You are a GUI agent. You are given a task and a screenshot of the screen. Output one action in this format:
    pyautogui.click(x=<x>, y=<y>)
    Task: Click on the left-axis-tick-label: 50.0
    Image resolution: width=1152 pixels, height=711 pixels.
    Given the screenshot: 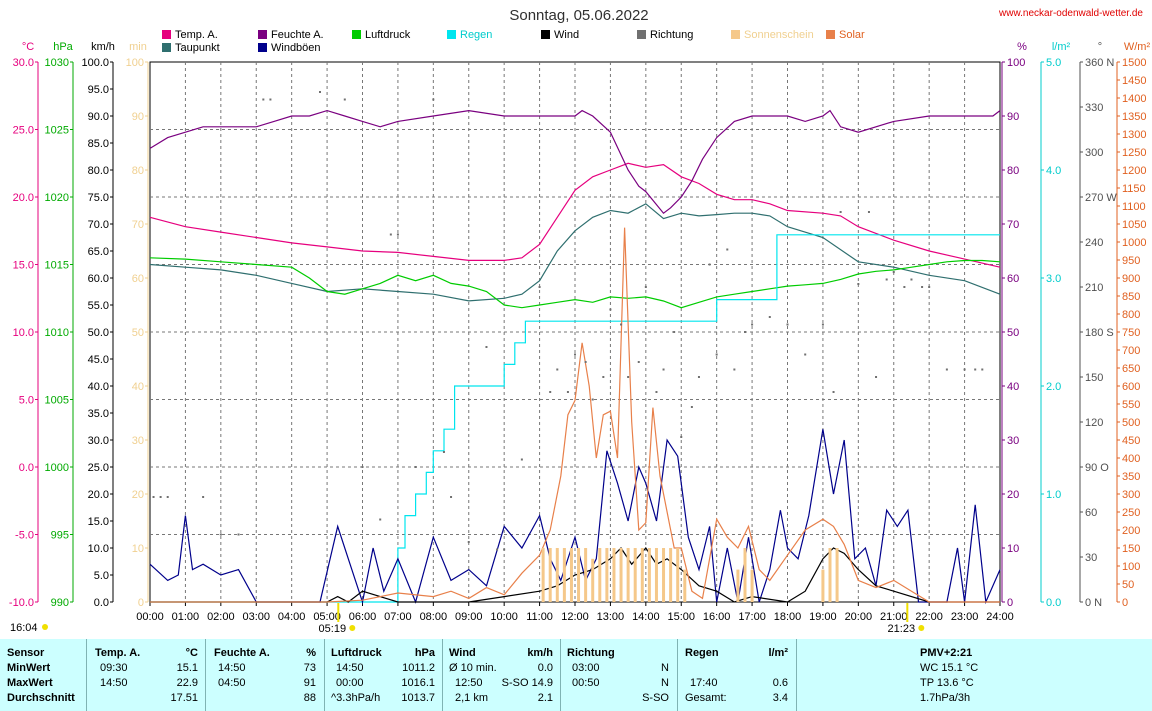 What is the action you would take?
    pyautogui.click(x=98, y=333)
    